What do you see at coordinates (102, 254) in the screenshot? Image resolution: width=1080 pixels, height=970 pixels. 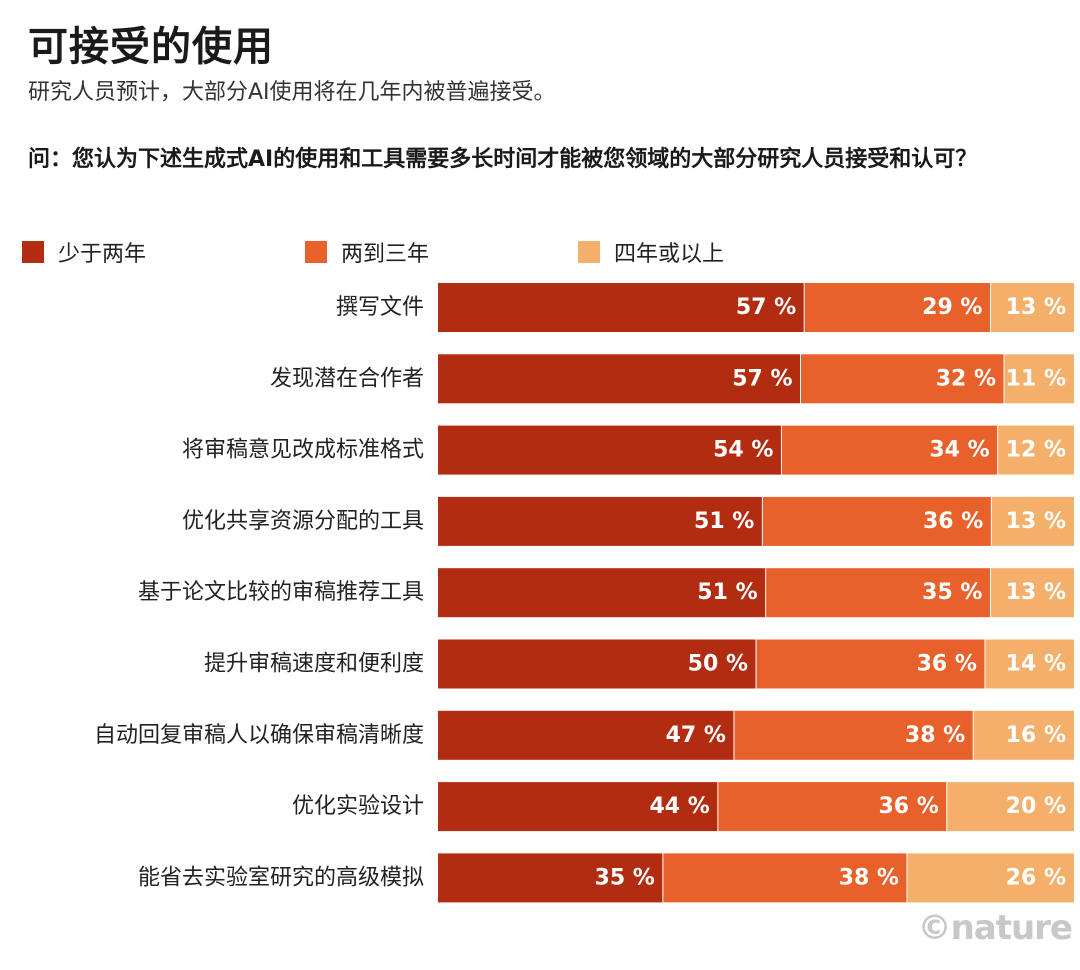 I see `legend-label-less-than-two-years: 少于两年` at bounding box center [102, 254].